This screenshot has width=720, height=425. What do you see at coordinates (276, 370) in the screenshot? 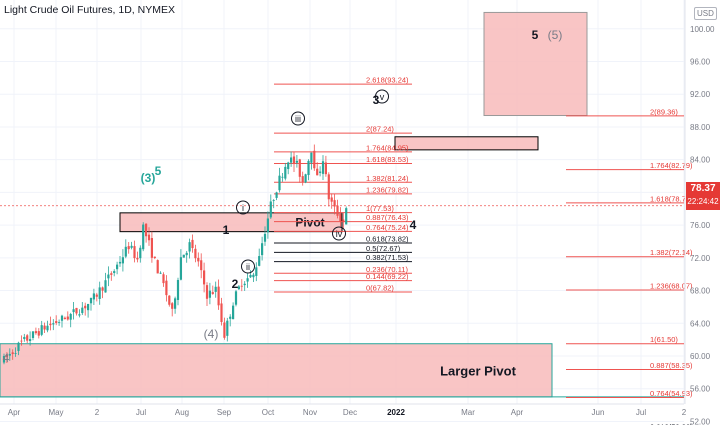
I see `larger-pivot-zone` at bounding box center [276, 370].